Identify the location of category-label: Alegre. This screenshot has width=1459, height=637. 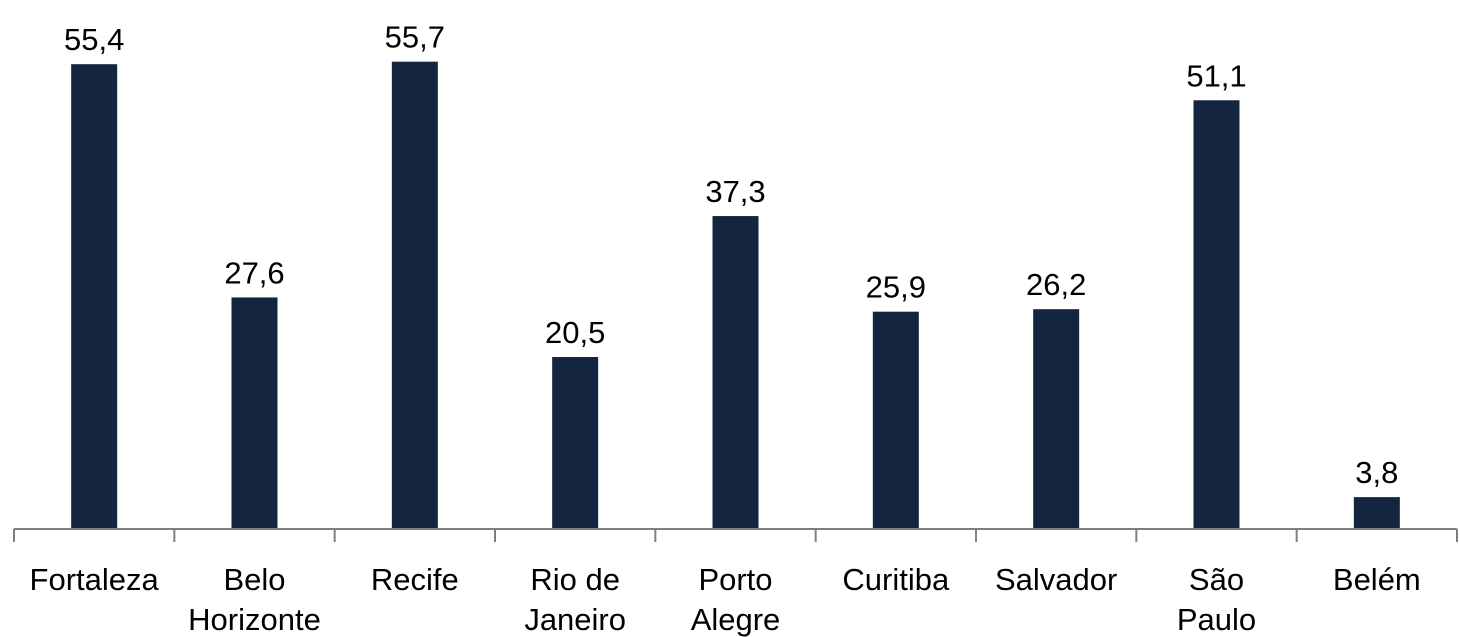
(736, 619).